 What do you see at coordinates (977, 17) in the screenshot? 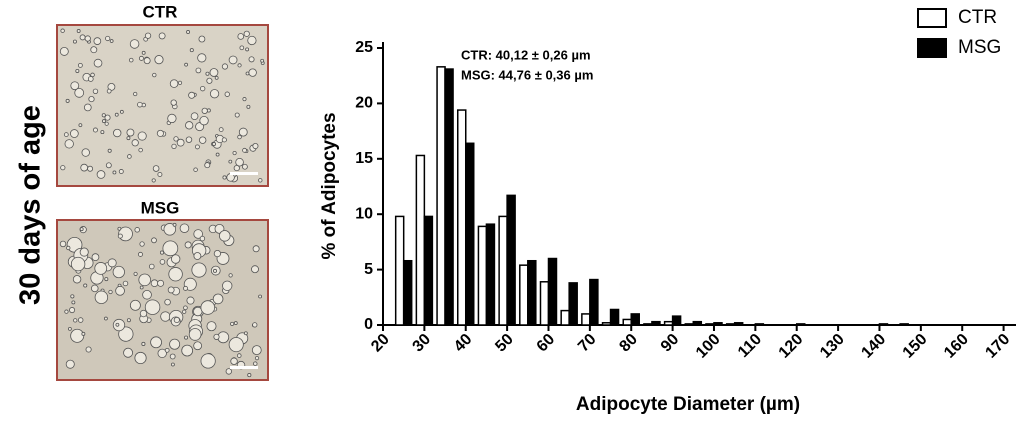
I see `legend-label: CTR` at bounding box center [977, 17].